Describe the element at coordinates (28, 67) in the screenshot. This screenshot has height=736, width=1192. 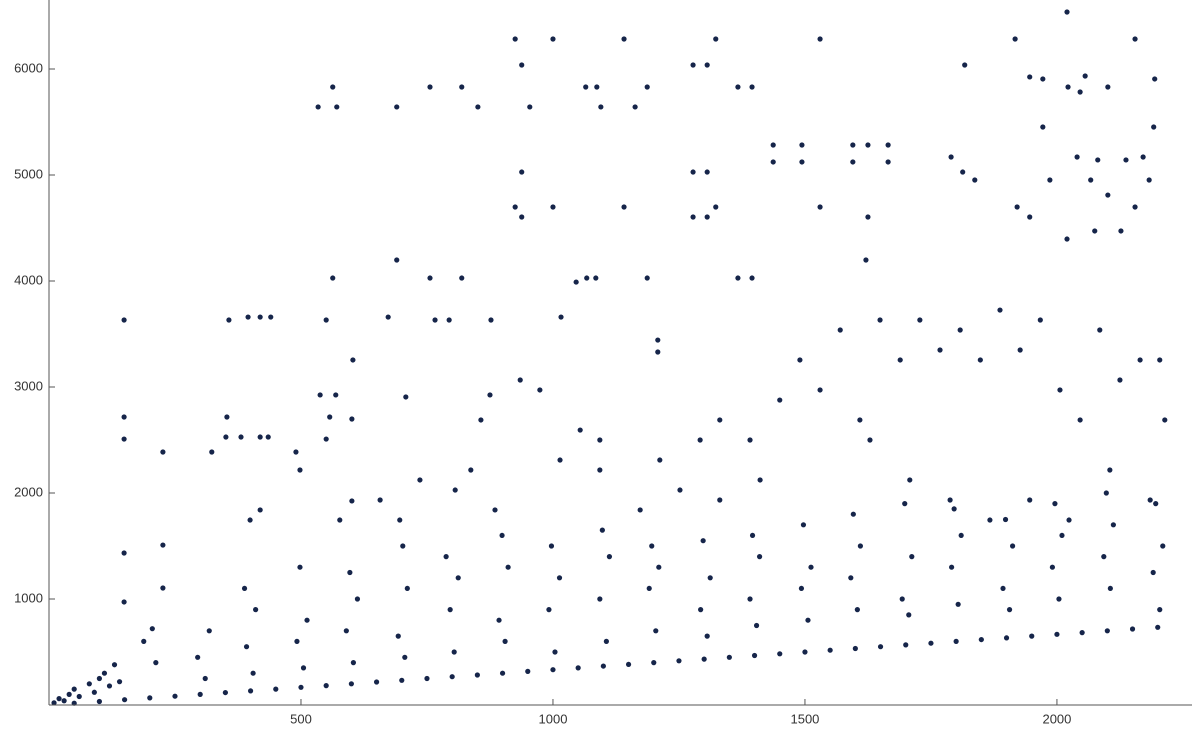
I see `y-tick-label: 6000` at that location.